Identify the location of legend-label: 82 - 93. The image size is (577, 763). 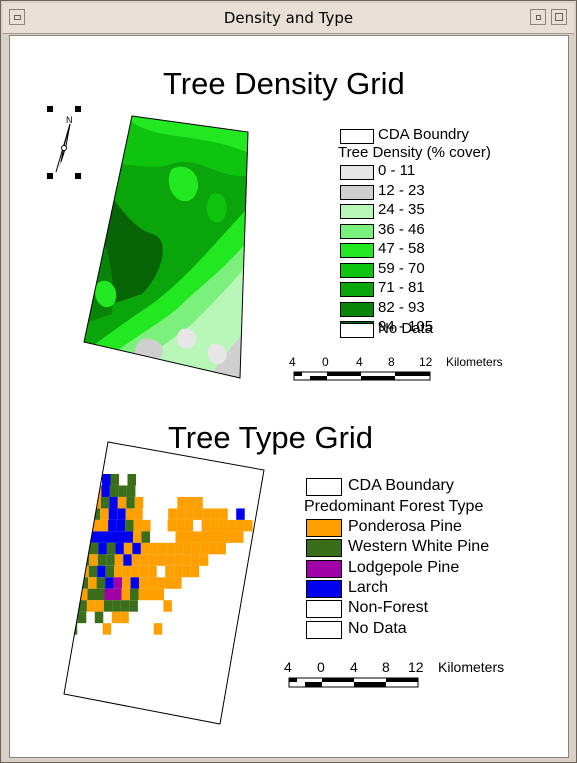
(401, 307).